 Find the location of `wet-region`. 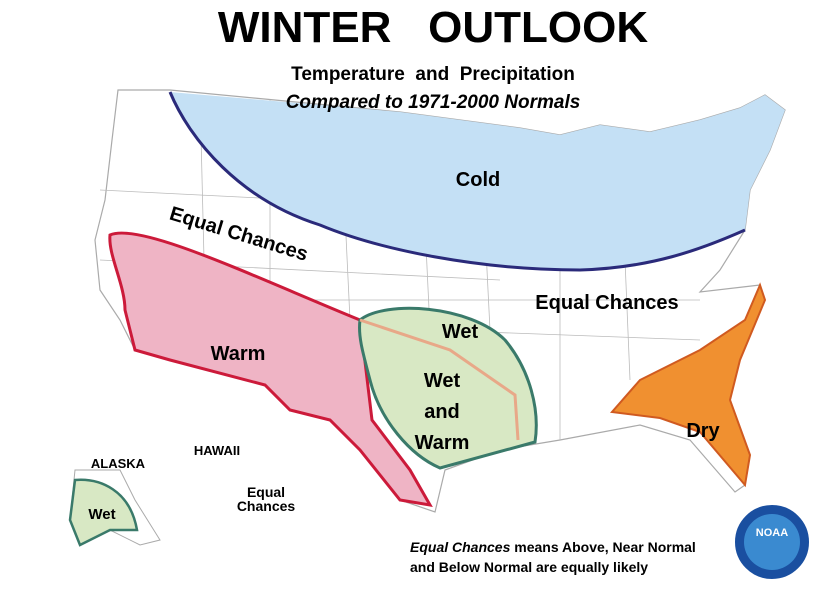

wet-region is located at coordinates (448, 388).